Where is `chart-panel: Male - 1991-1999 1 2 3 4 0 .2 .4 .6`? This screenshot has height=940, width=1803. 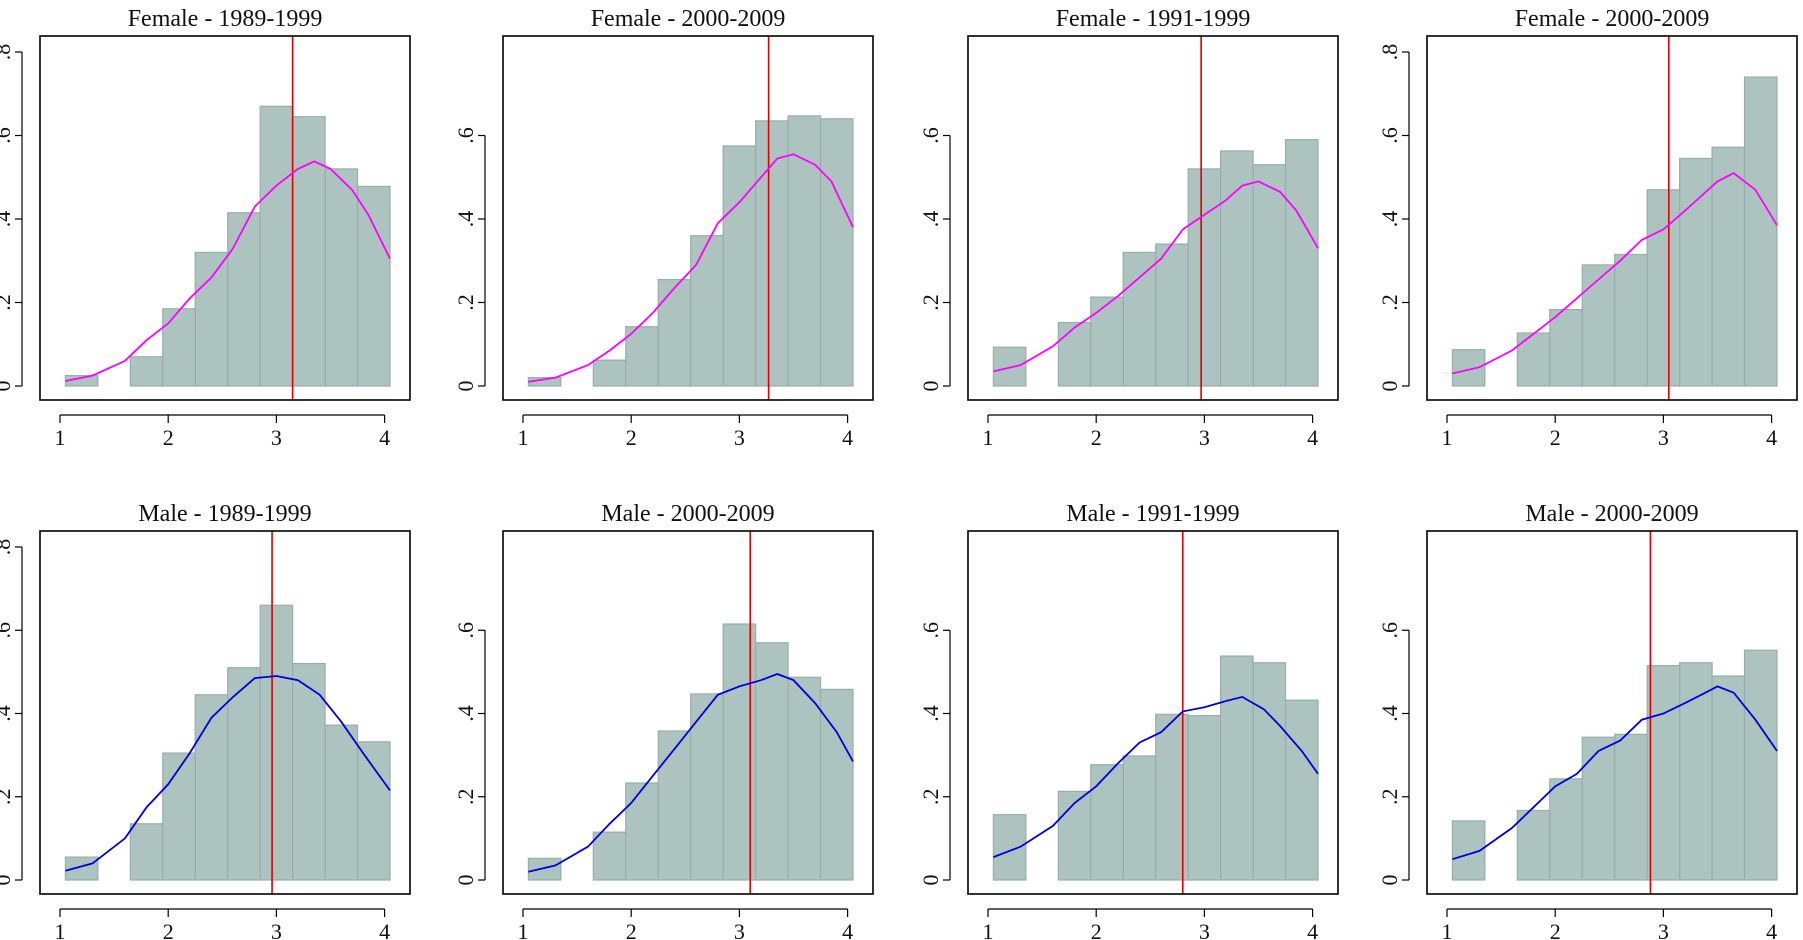 chart-panel: Male - 1991-1999 1 2 3 4 0 .2 .4 .6 is located at coordinates (1128, 720).